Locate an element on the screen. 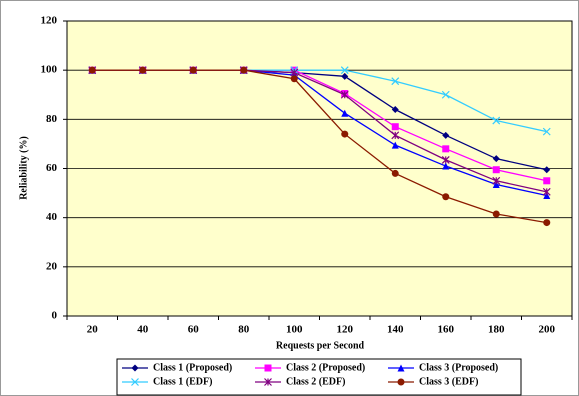 This screenshot has height=396, width=579. legend-label: Class 2 (Proposed) is located at coordinates (325, 367).